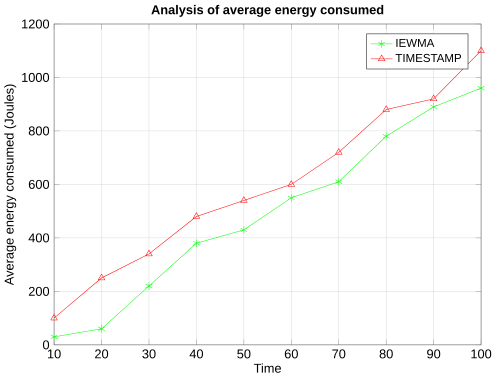  I want to click on y-tick-label: 0, so click(46, 345).